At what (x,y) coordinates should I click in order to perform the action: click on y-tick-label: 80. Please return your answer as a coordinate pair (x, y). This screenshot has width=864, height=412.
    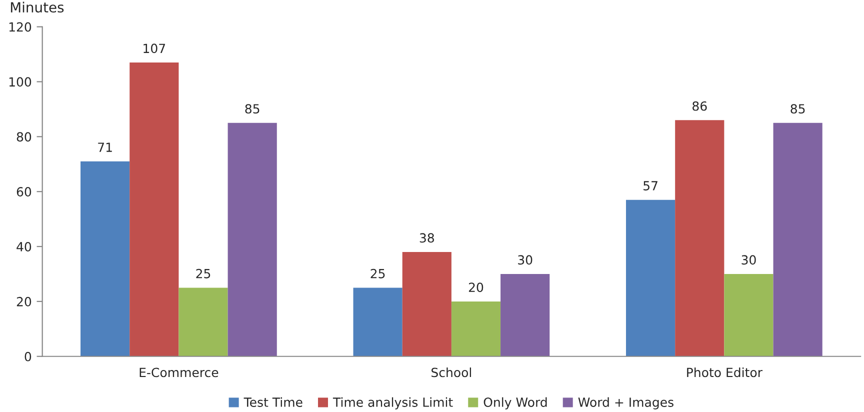
    Looking at the image, I should click on (24, 137).